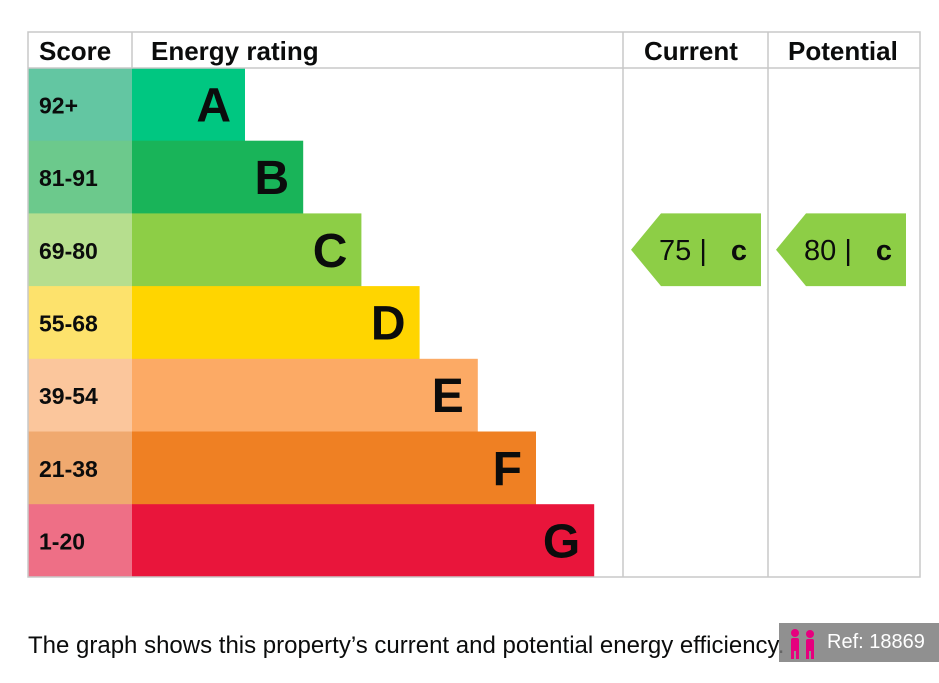 The image size is (939, 683). I want to click on score-label: 1-20, so click(62, 542).